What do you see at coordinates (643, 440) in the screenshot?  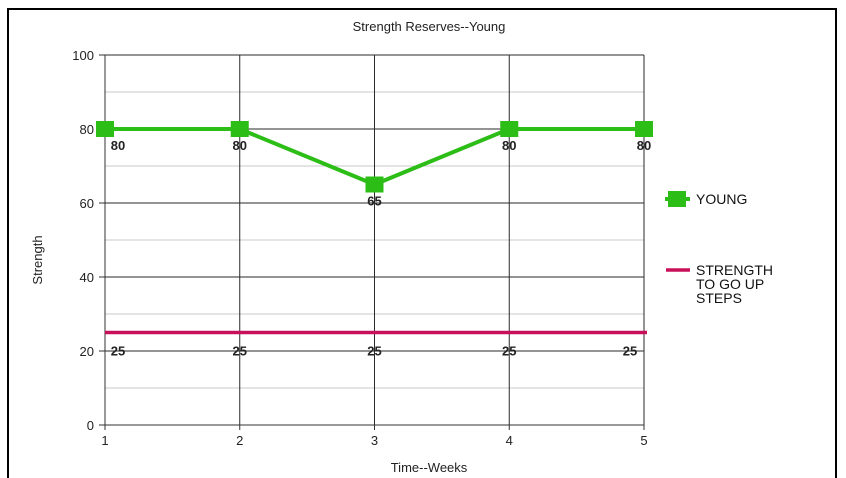 I see `x-tick-label: 5` at bounding box center [643, 440].